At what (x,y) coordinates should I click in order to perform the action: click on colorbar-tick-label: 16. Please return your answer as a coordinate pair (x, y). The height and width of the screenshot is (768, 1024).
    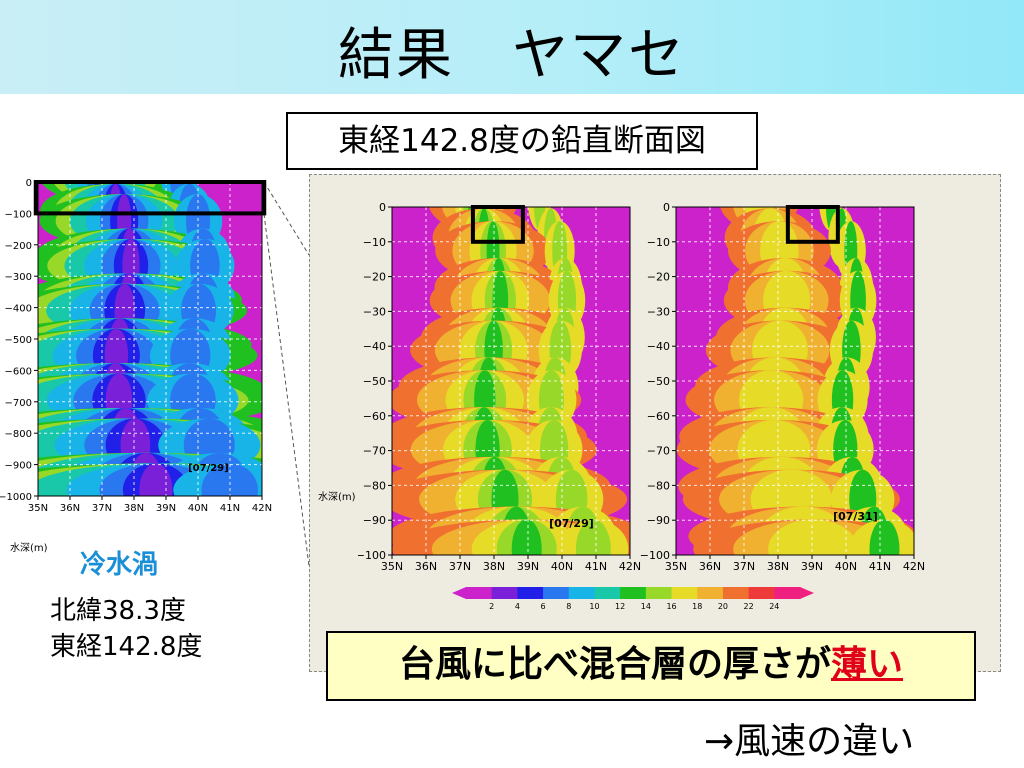
    Looking at the image, I should click on (671, 606).